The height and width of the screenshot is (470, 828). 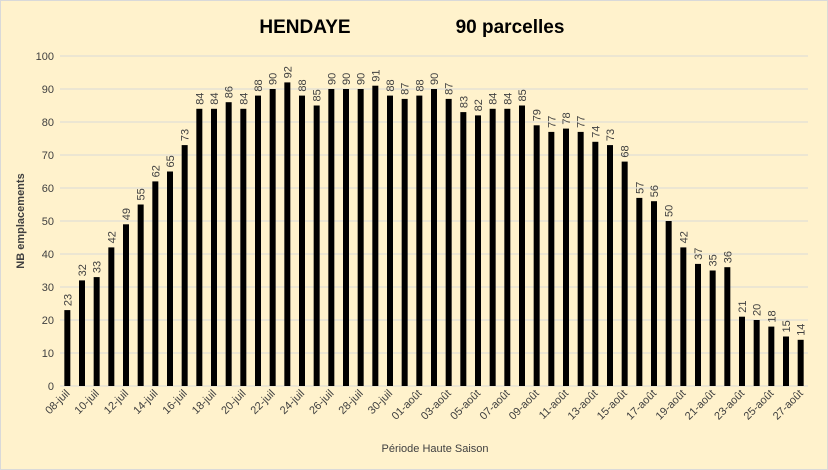 I want to click on value-label: 92, so click(x=288, y=72).